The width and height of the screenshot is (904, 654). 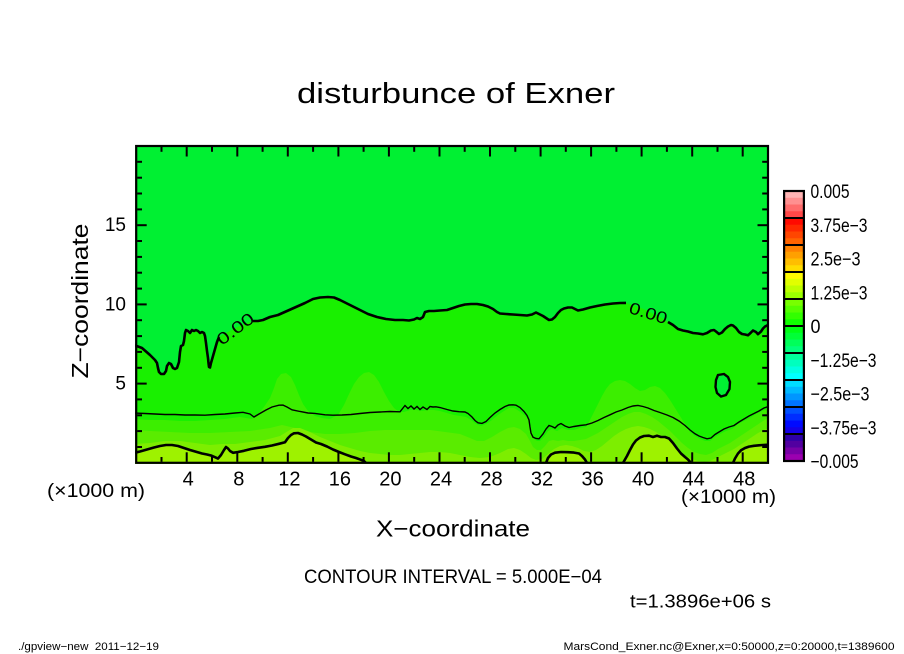 I want to click on svg-text: 10, so click(x=115, y=304).